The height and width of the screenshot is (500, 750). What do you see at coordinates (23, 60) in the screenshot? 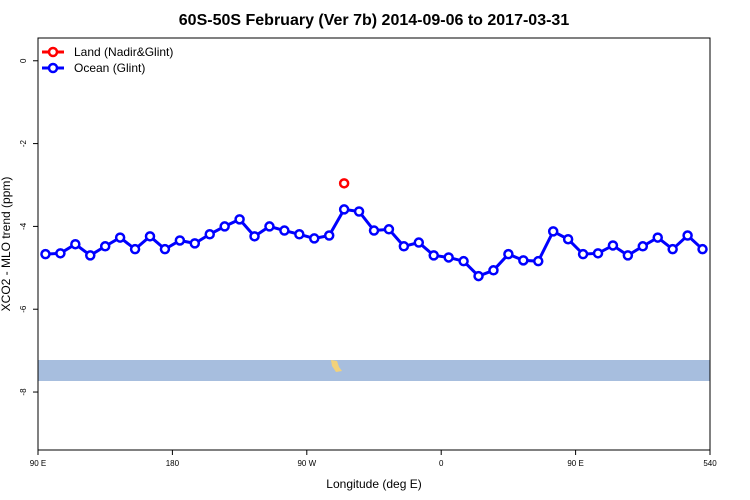
I see `y-tick-label: 0` at bounding box center [23, 60].